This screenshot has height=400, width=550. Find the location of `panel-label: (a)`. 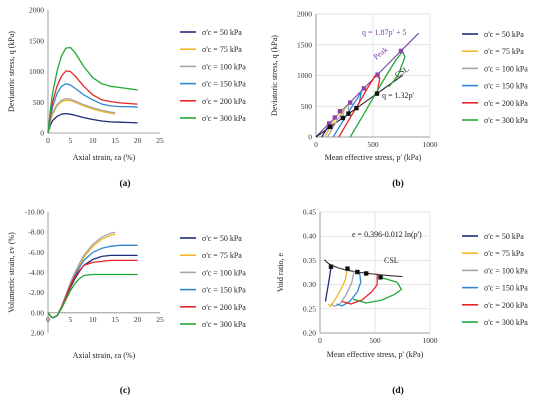

panel-label: (a) is located at coordinates (124, 183).